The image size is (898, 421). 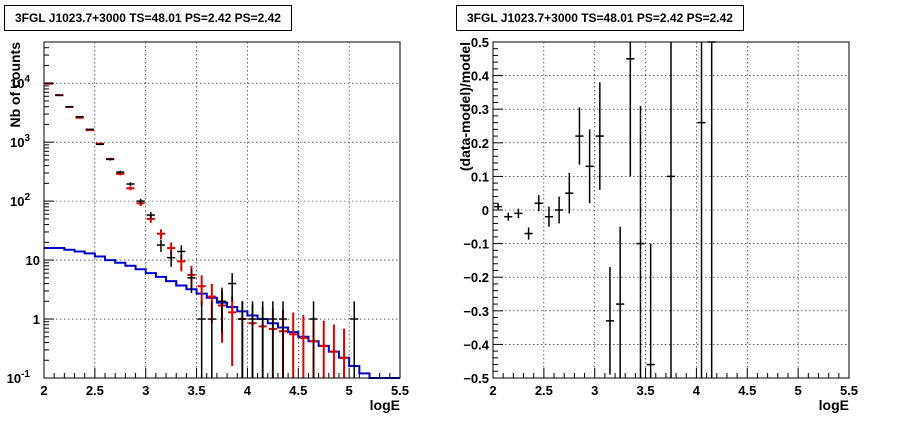 What do you see at coordinates (480, 176) in the screenshot?
I see `y-tick-label: 0.1` at bounding box center [480, 176].